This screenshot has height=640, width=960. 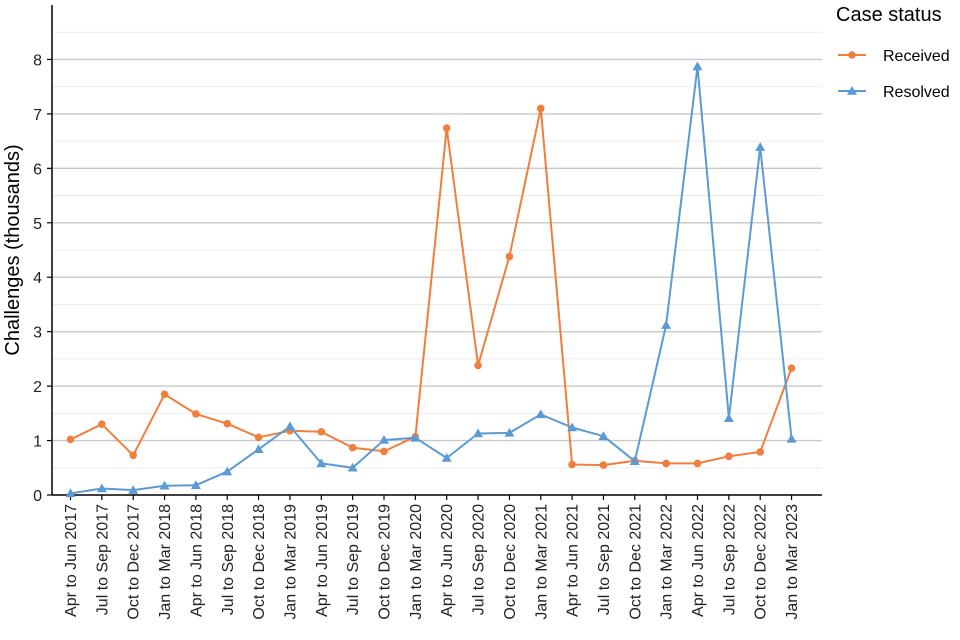 I want to click on x-tick-label: Jan to Mar 2022, so click(x=667, y=562).